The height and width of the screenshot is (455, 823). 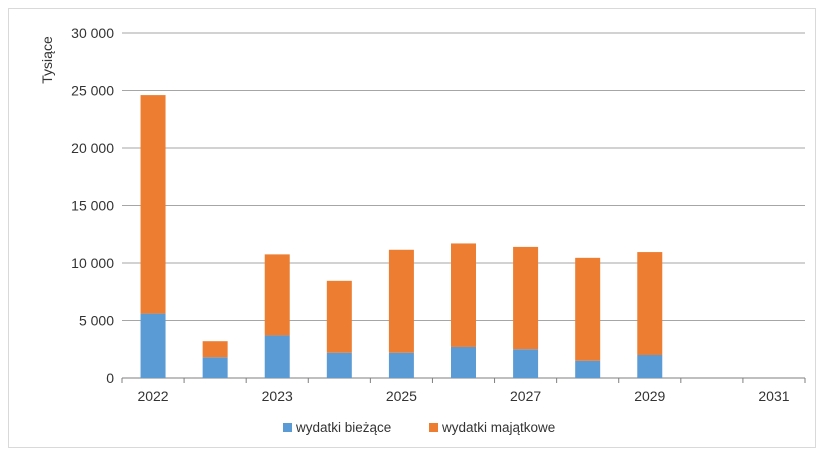 What do you see at coordinates (401, 396) in the screenshot?
I see `x-tick-label: 2025` at bounding box center [401, 396].